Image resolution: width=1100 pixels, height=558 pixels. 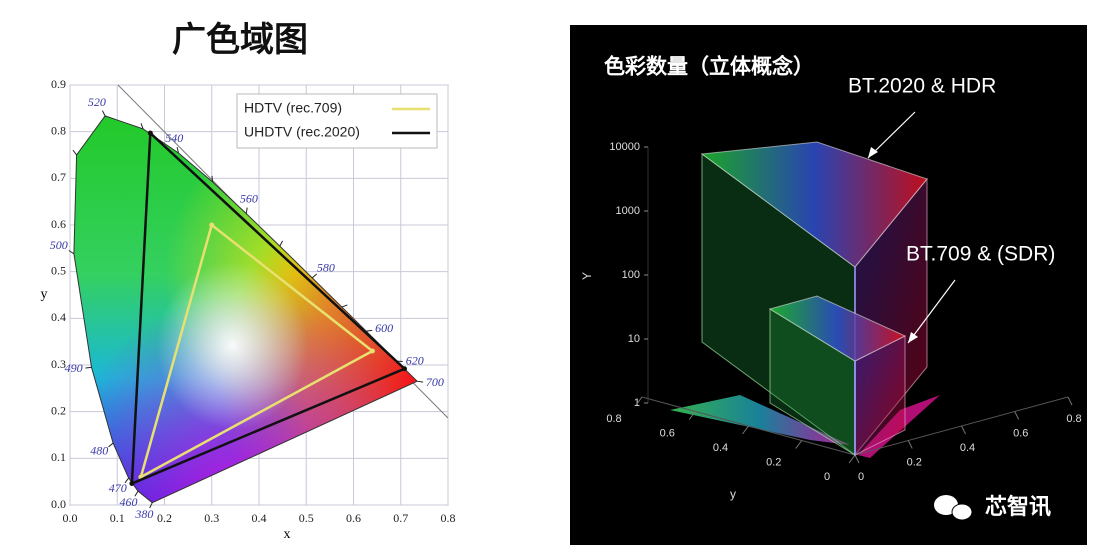 I want to click on y-tick-label: 0.6, so click(x=58, y=224).